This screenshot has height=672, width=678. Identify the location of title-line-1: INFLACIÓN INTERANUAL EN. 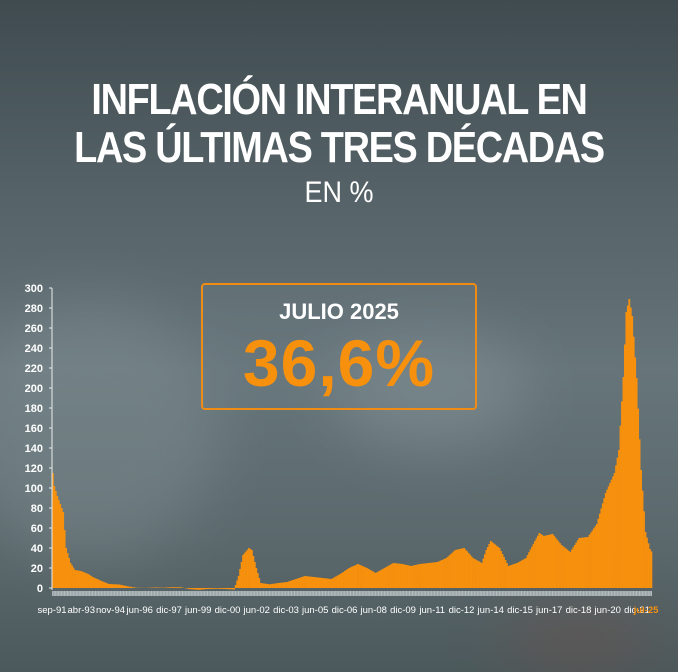
(339, 99).